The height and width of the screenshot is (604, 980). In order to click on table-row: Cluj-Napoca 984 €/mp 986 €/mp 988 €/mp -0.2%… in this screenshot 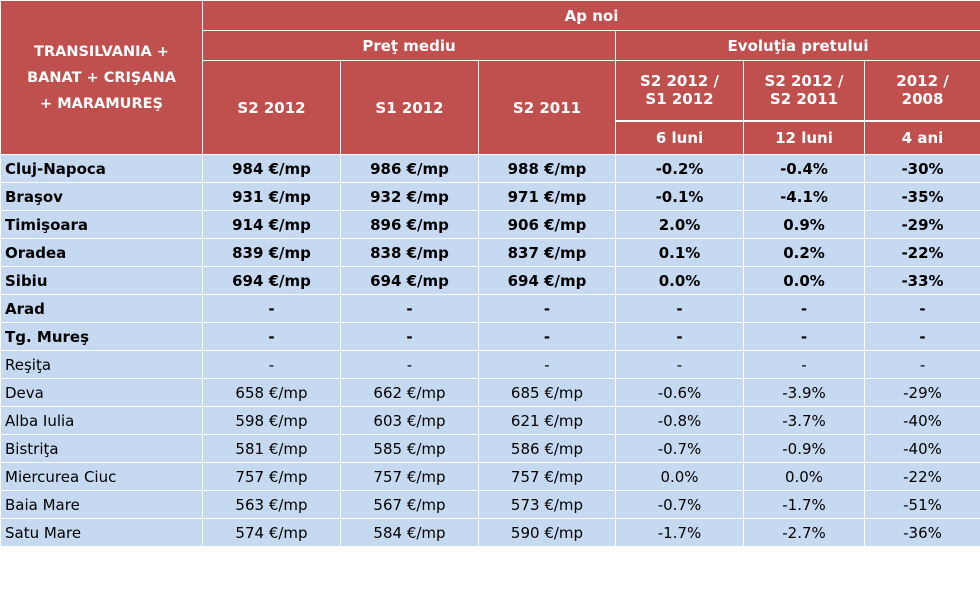, I will do `click(490, 168)`.